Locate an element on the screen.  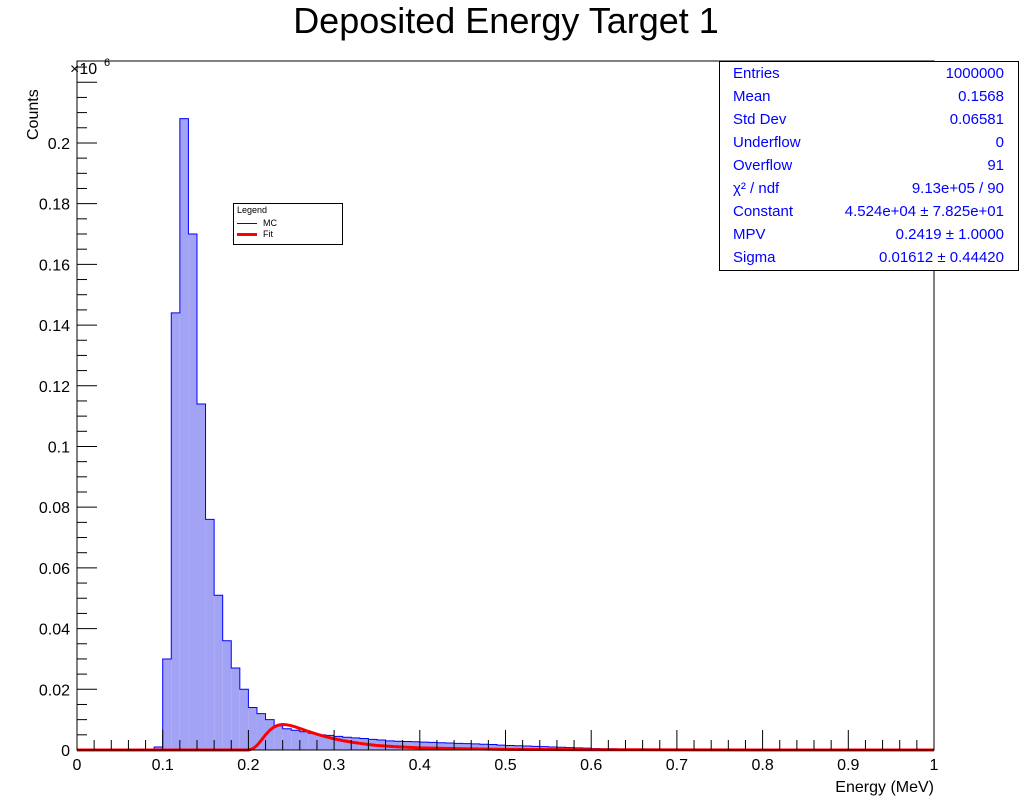
y-tick-label: 0.08 is located at coordinates (54, 508).